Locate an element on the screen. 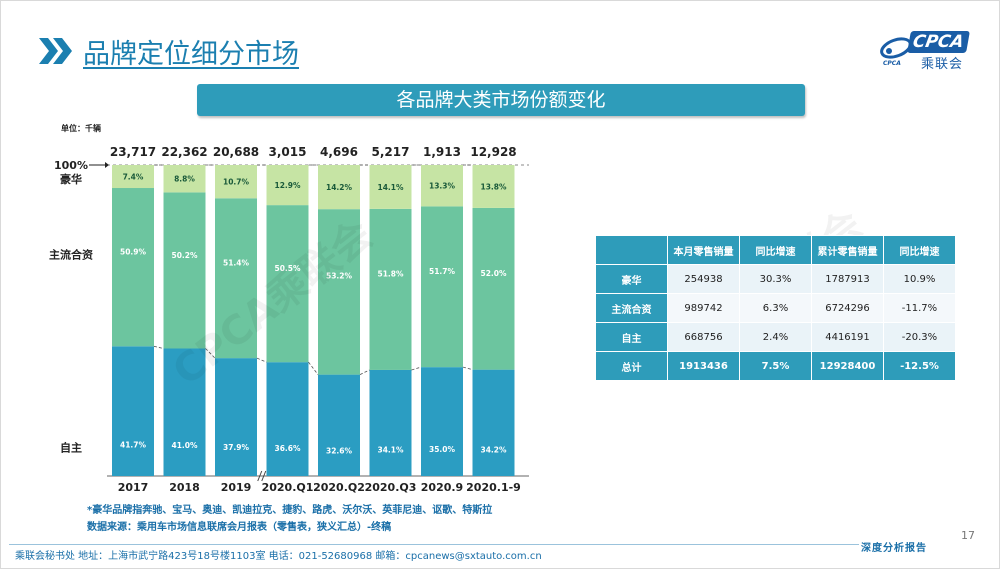 The image size is (1000, 569). row-header: 自主 is located at coordinates (631, 337).